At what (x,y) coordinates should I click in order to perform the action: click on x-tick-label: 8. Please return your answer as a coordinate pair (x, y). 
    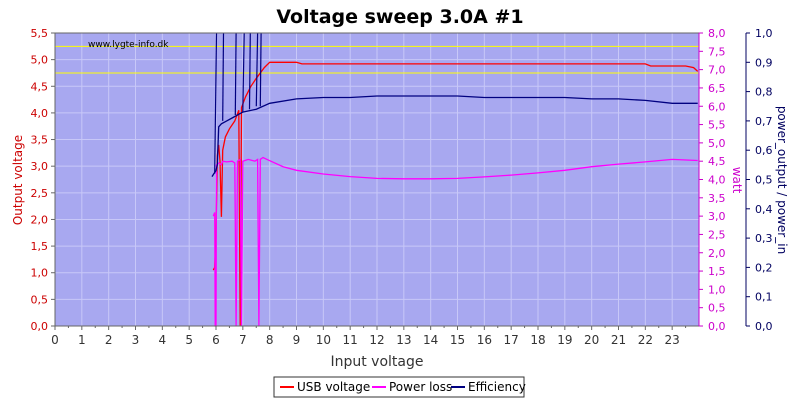
    Looking at the image, I should click on (270, 340).